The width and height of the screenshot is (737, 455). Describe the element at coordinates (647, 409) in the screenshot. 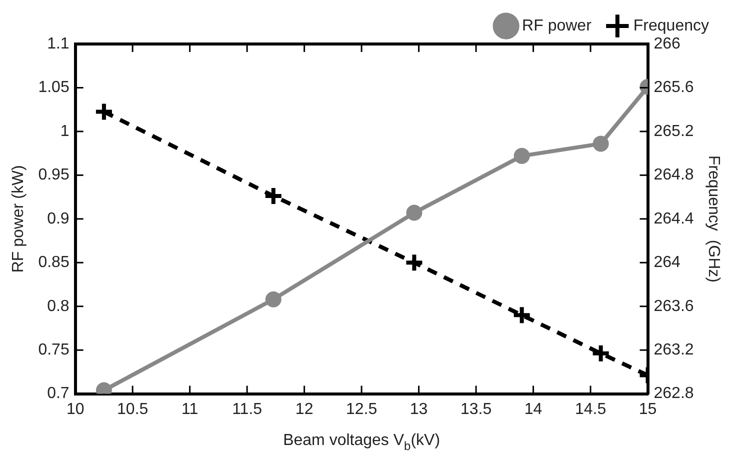

I see `x-tick-label: 15` at that location.